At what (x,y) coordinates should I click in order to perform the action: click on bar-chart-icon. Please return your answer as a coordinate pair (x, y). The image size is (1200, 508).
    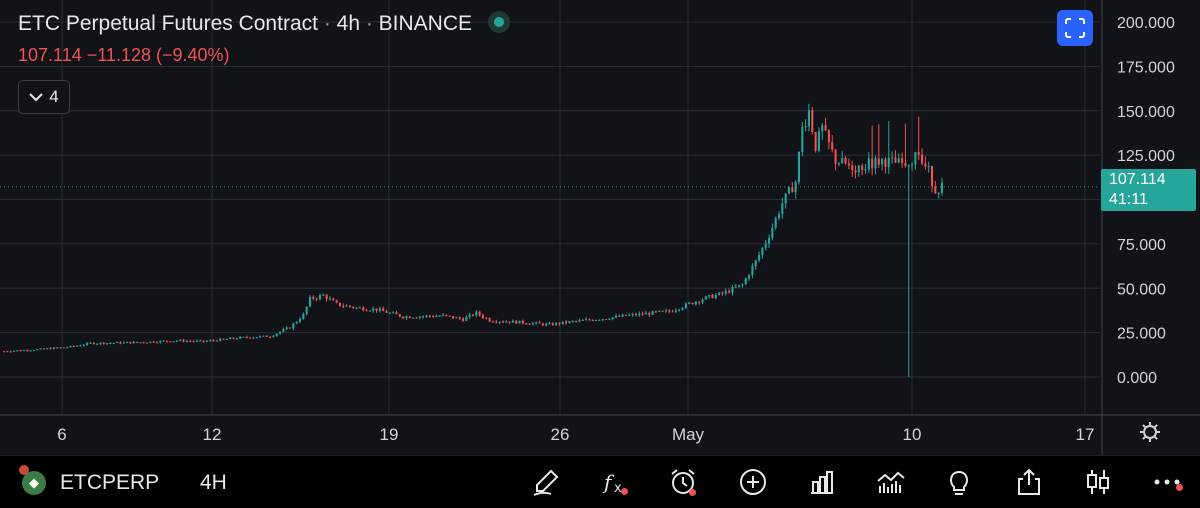
    Looking at the image, I should click on (822, 482).